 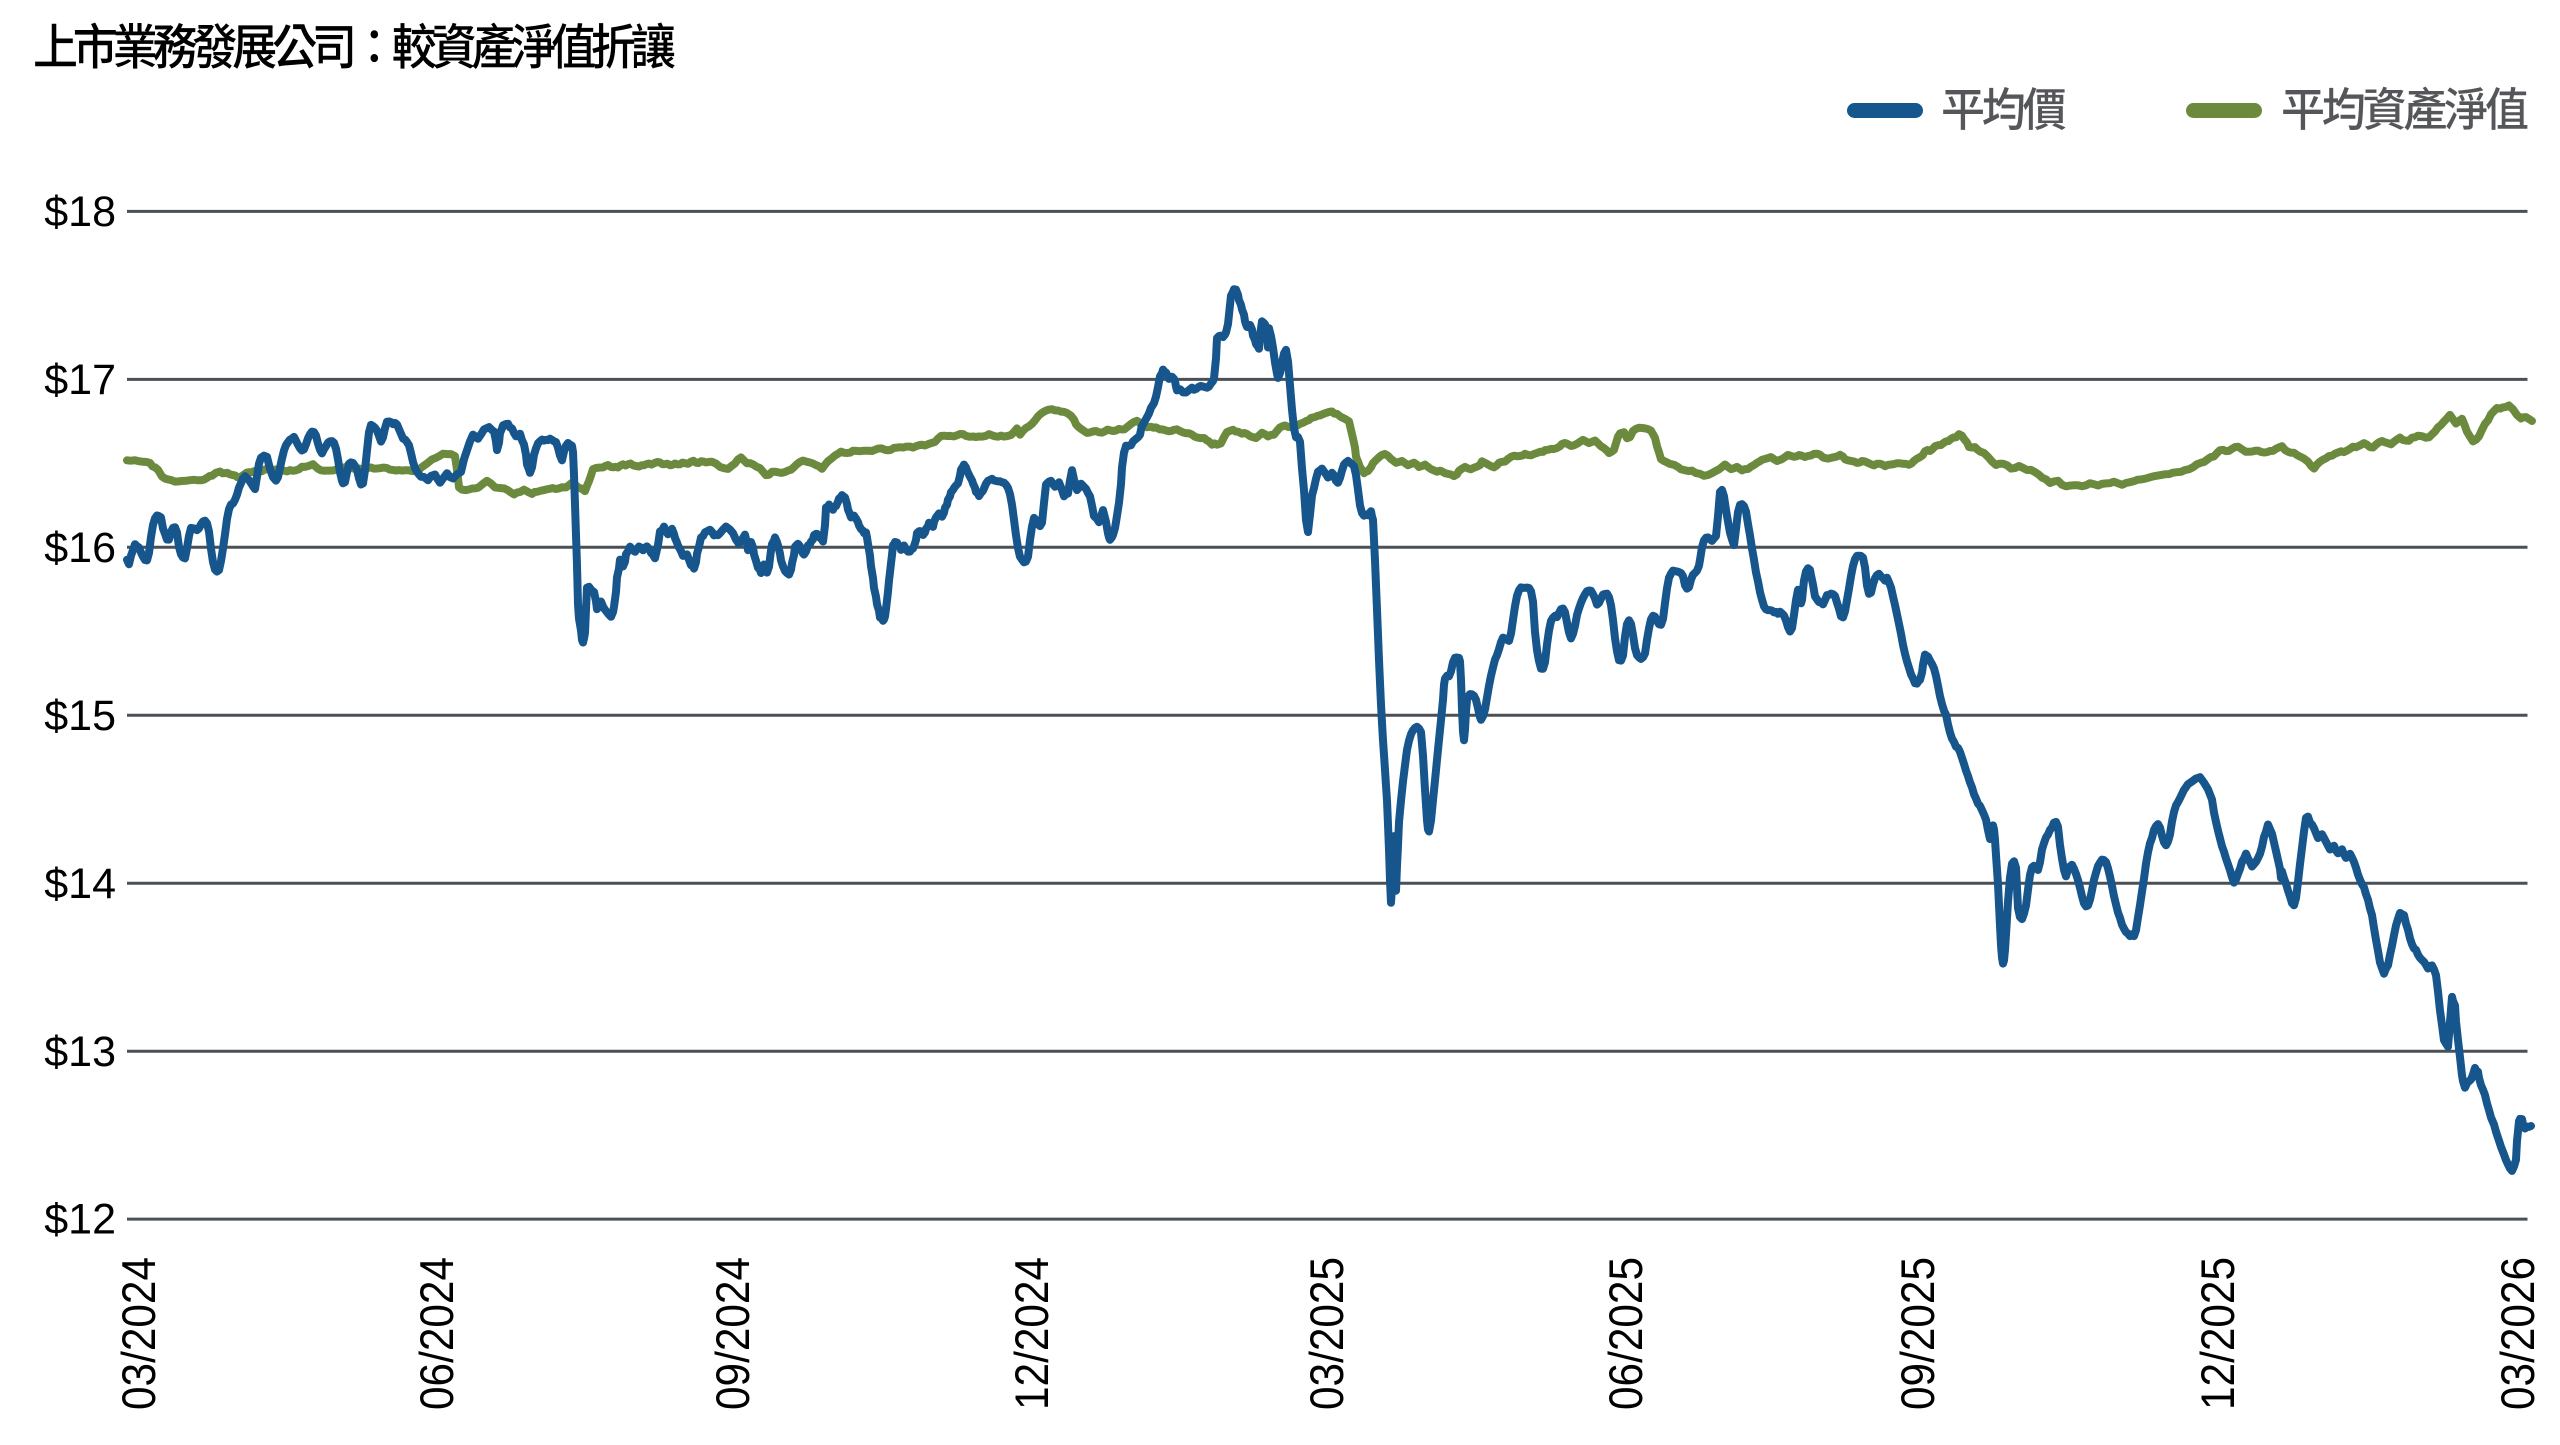 What do you see at coordinates (2518, 1333) in the screenshot?
I see `svg-text: 03/2026` at bounding box center [2518, 1333].